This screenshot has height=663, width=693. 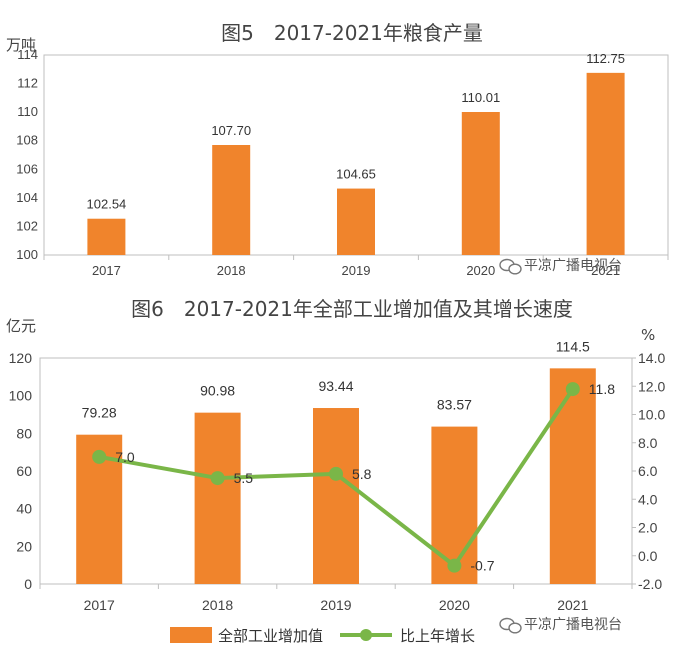 I want to click on chart2-x-tick: 2021, so click(x=572, y=605).